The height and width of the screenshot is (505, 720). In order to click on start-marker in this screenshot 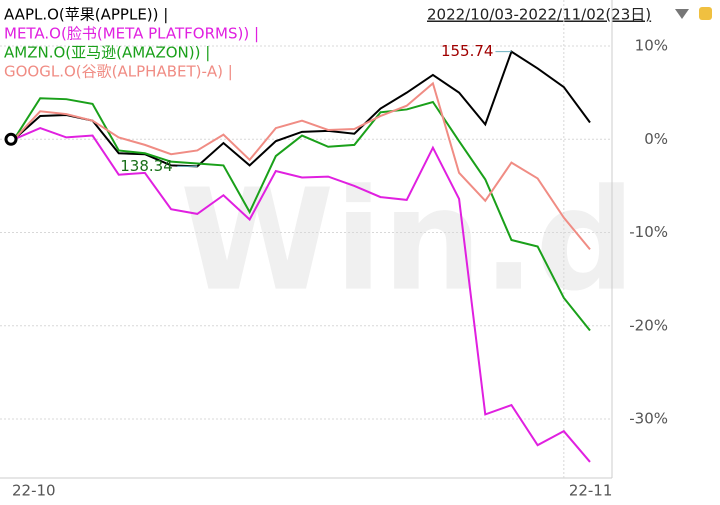, I will do `click(11, 139)`.